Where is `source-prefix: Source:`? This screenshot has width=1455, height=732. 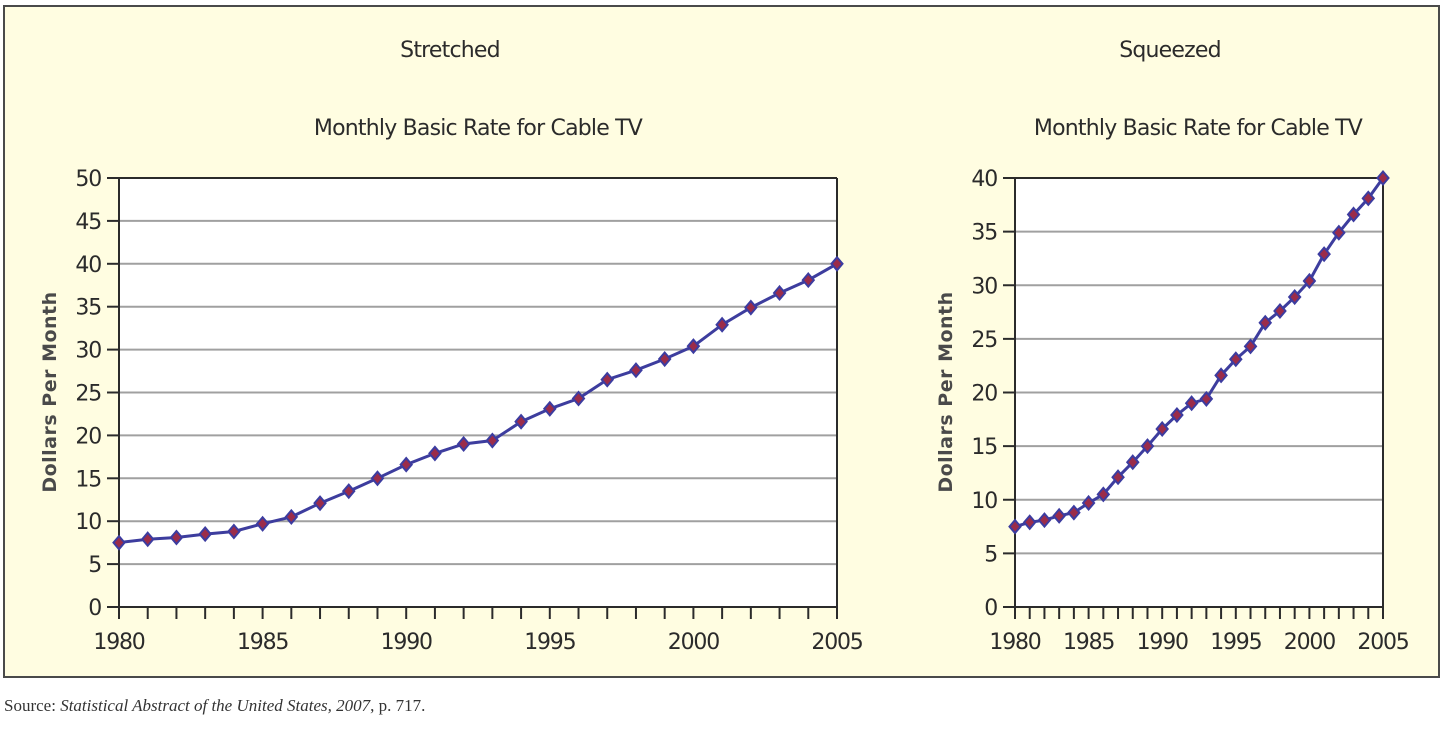 source-prefix: Source: is located at coordinates (32, 705).